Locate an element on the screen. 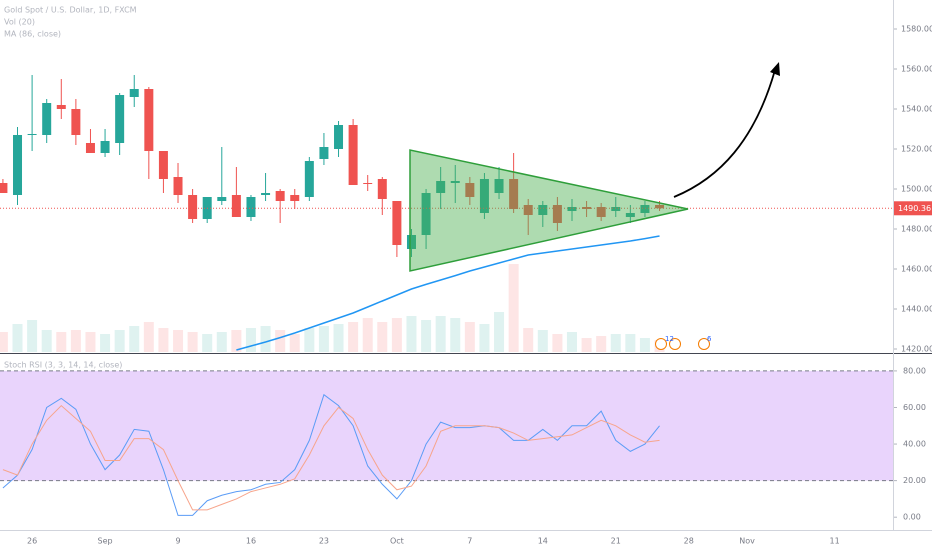 The image size is (932, 550). event-flags: 12 6 is located at coordinates (683, 342).